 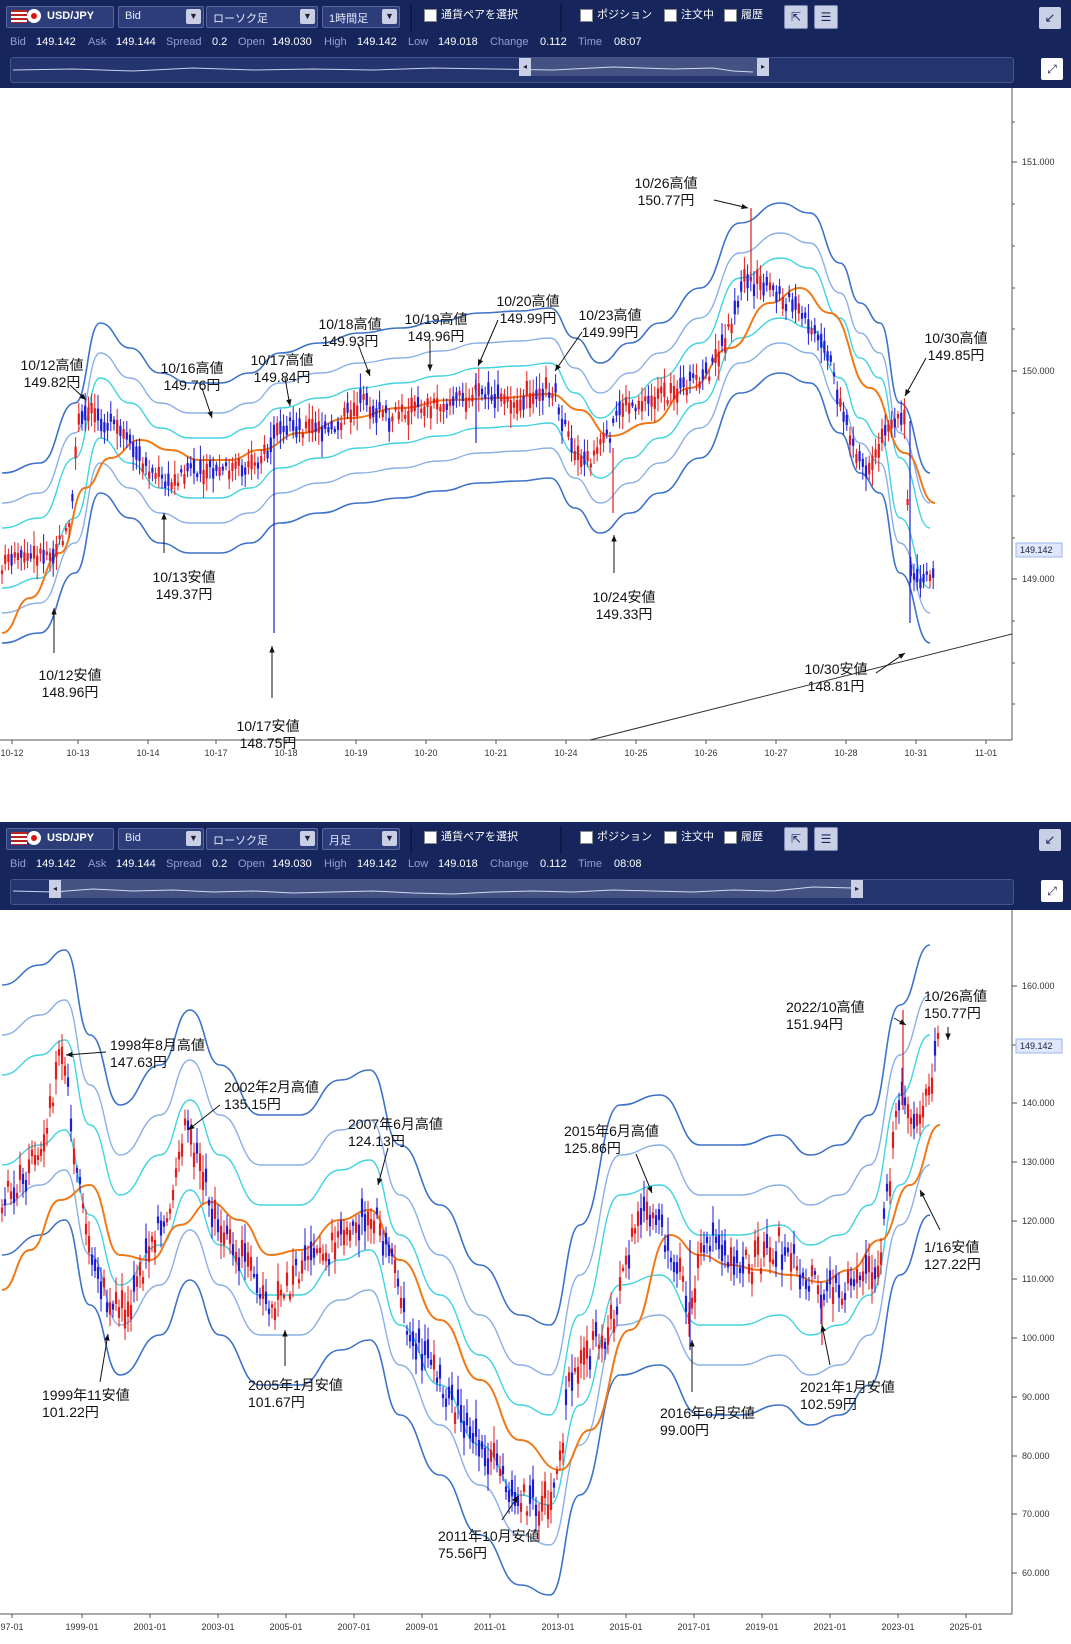 I want to click on bid-label: Bid, so click(x=18, y=864).